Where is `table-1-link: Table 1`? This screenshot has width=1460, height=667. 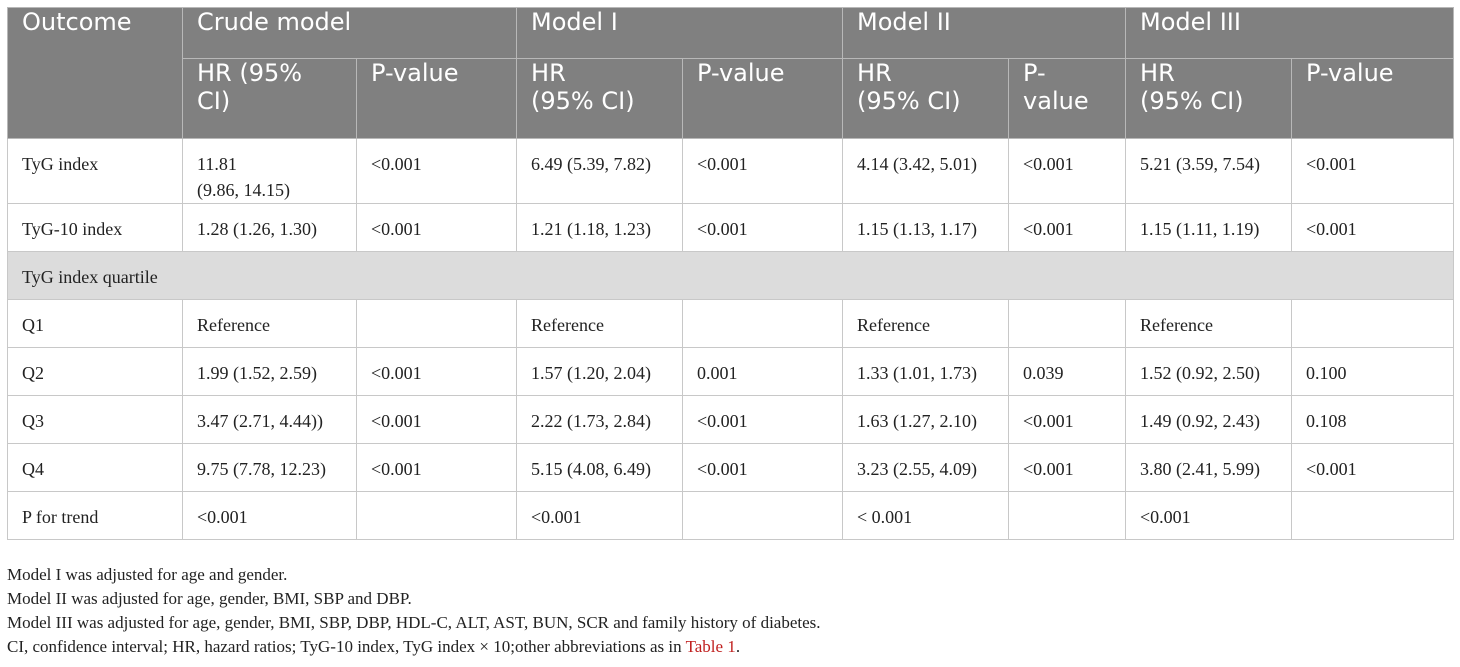
table-1-link: Table 1 is located at coordinates (710, 646).